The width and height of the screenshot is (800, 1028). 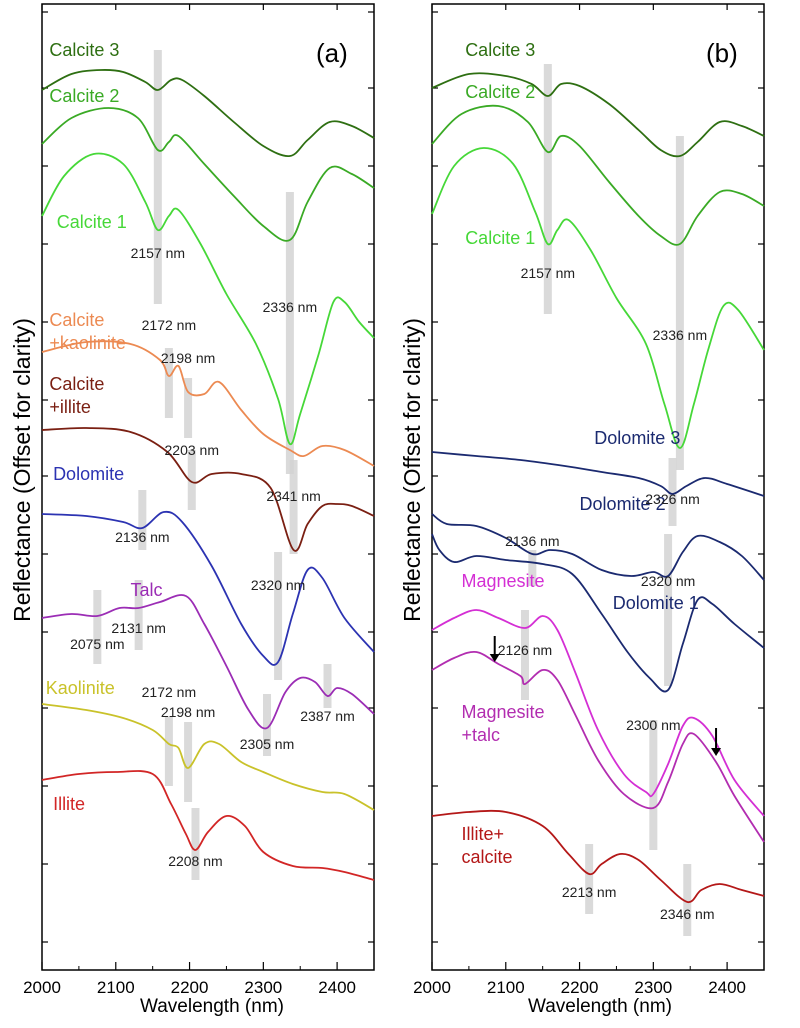 What do you see at coordinates (69, 804) in the screenshot?
I see `series-label: Illite` at bounding box center [69, 804].